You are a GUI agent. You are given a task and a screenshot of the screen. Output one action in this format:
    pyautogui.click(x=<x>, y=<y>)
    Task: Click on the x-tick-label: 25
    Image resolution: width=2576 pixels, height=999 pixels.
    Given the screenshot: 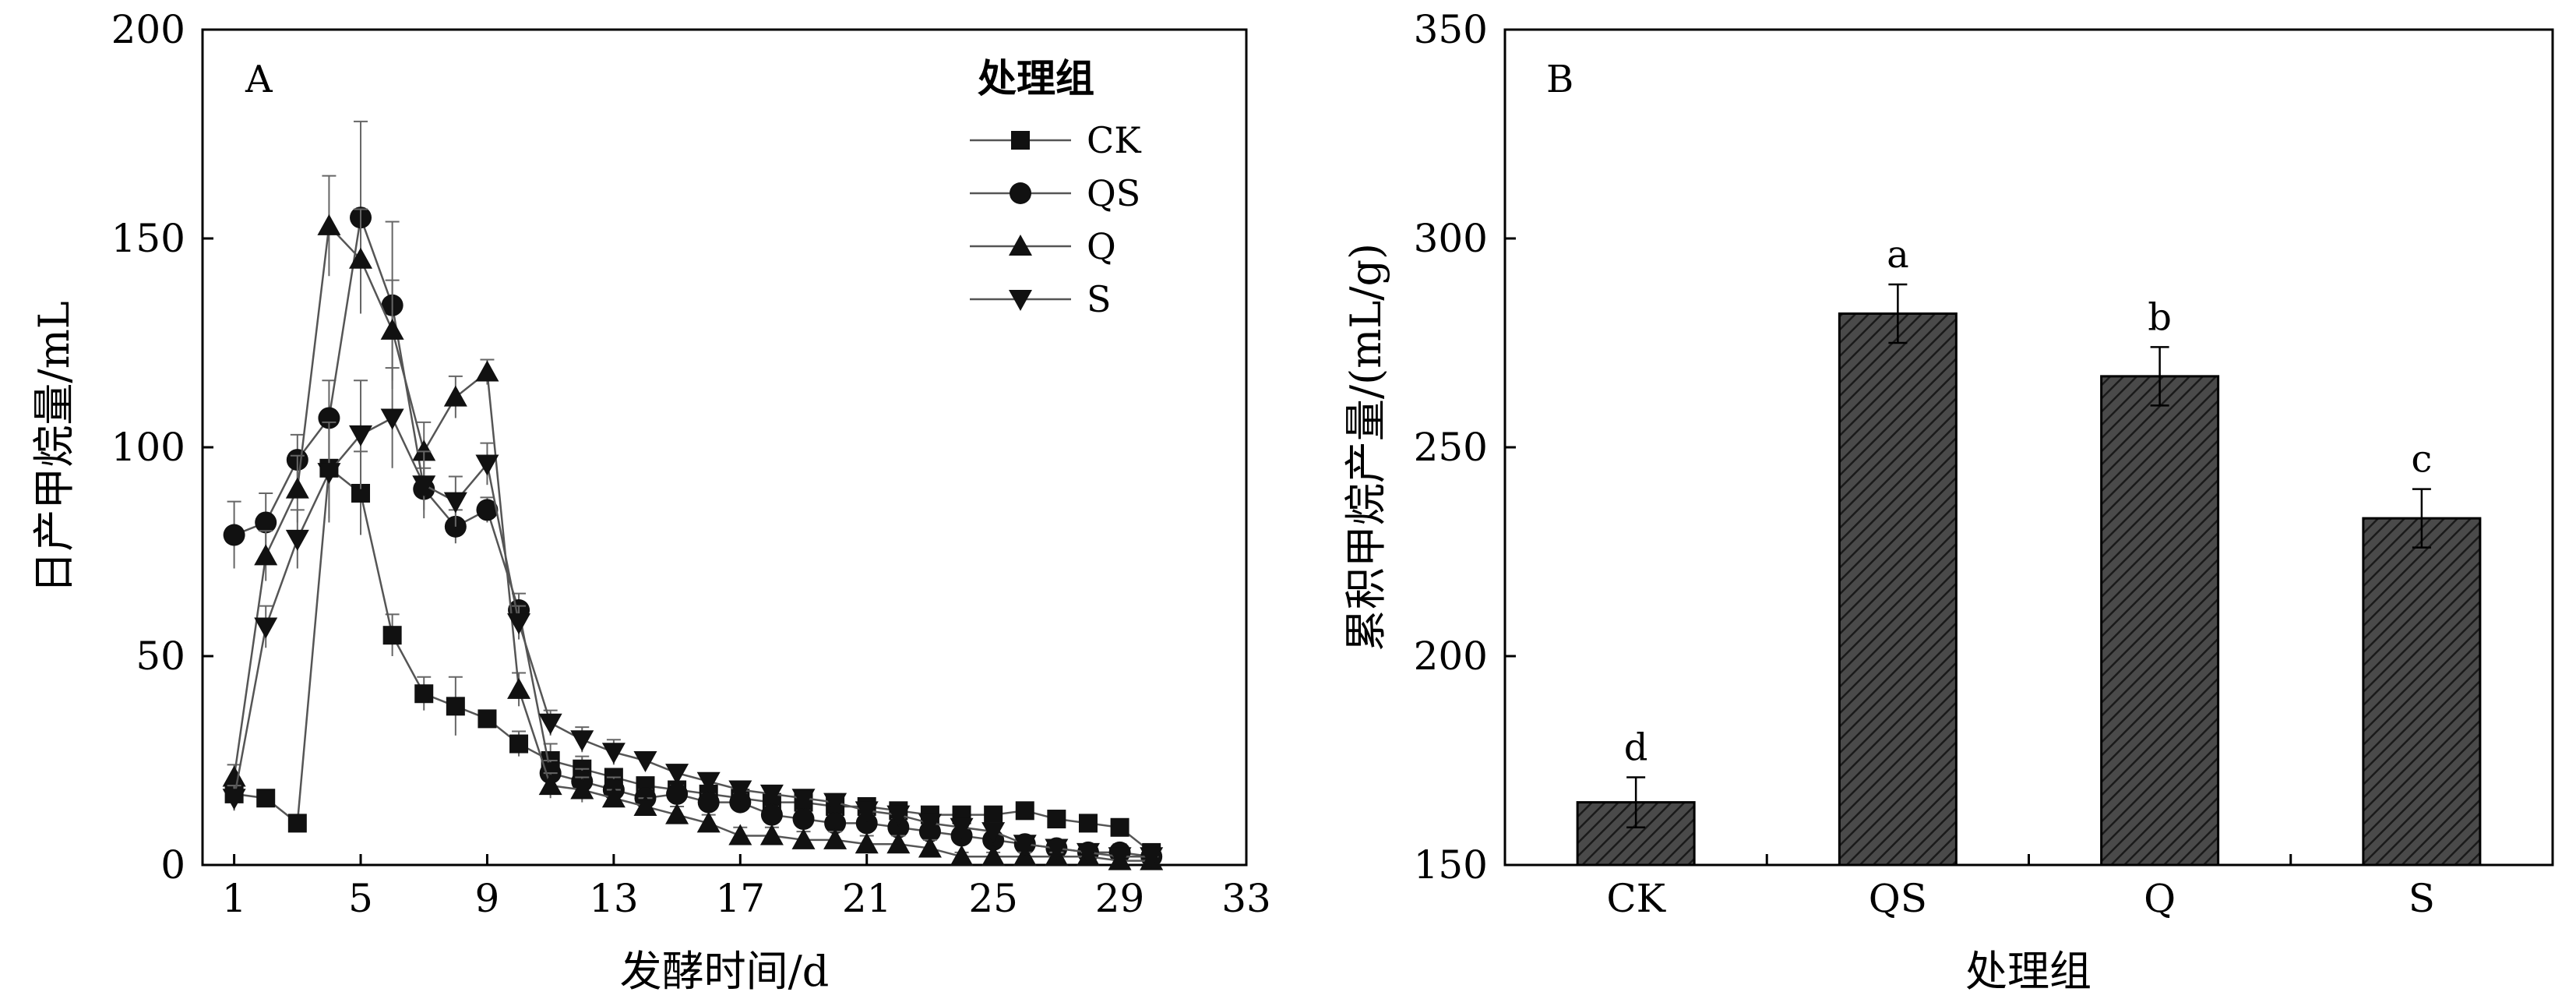 What is the action you would take?
    pyautogui.click(x=993, y=898)
    